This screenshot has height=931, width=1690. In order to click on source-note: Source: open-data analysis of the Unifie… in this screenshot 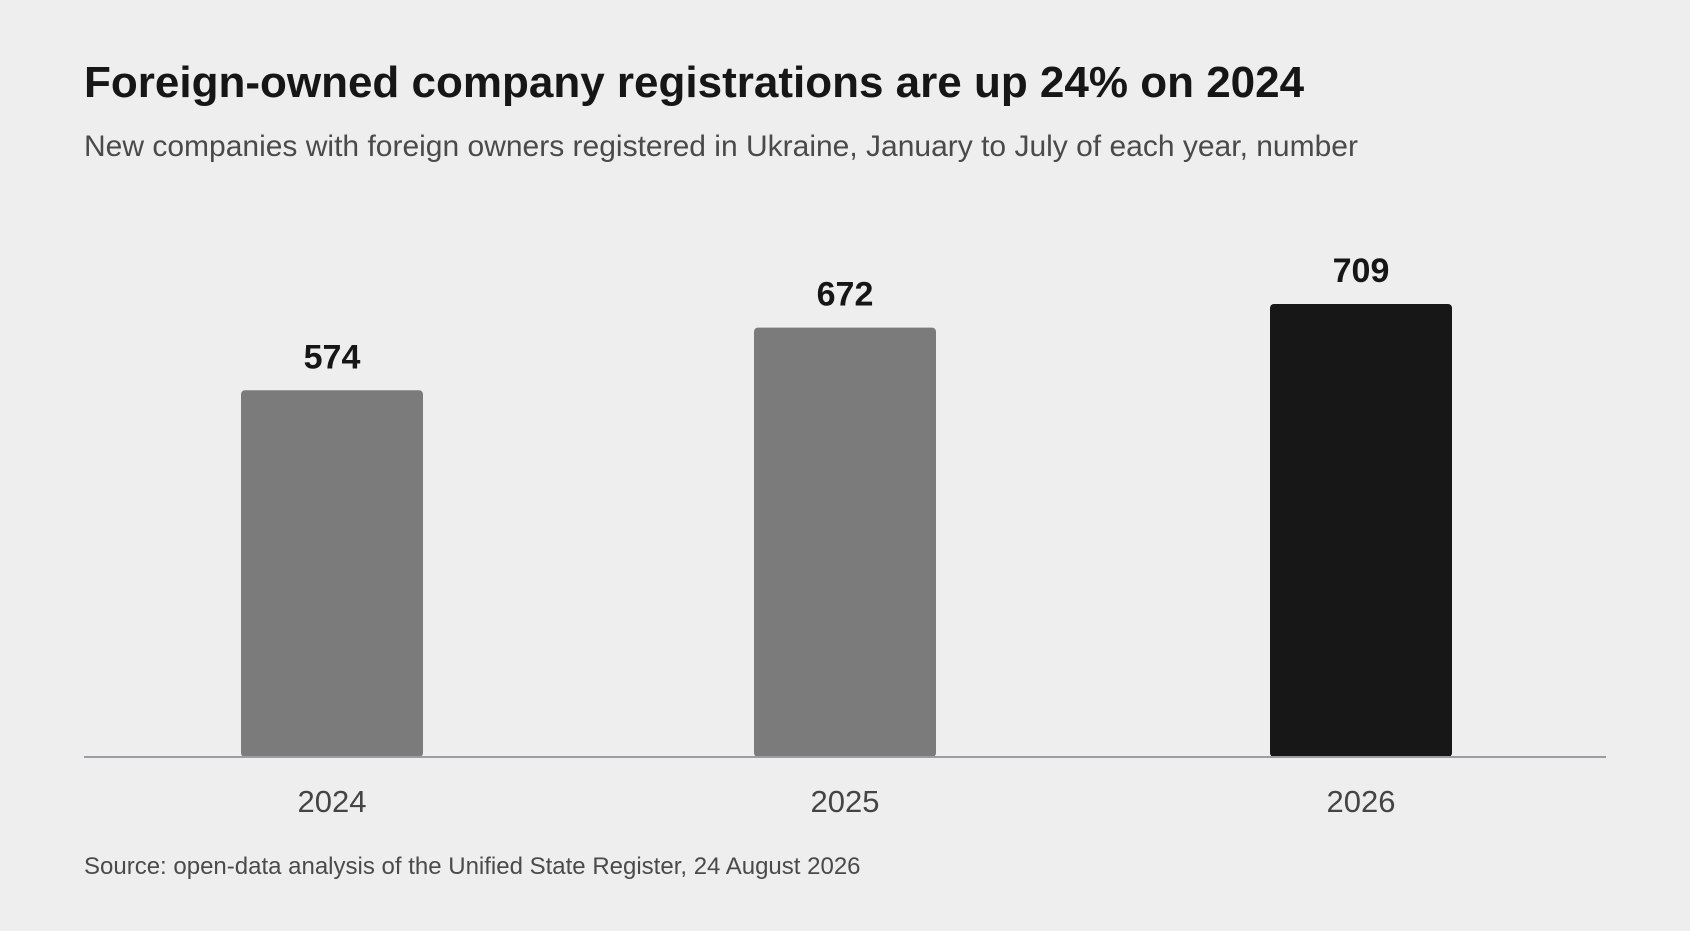, I will do `click(472, 866)`.